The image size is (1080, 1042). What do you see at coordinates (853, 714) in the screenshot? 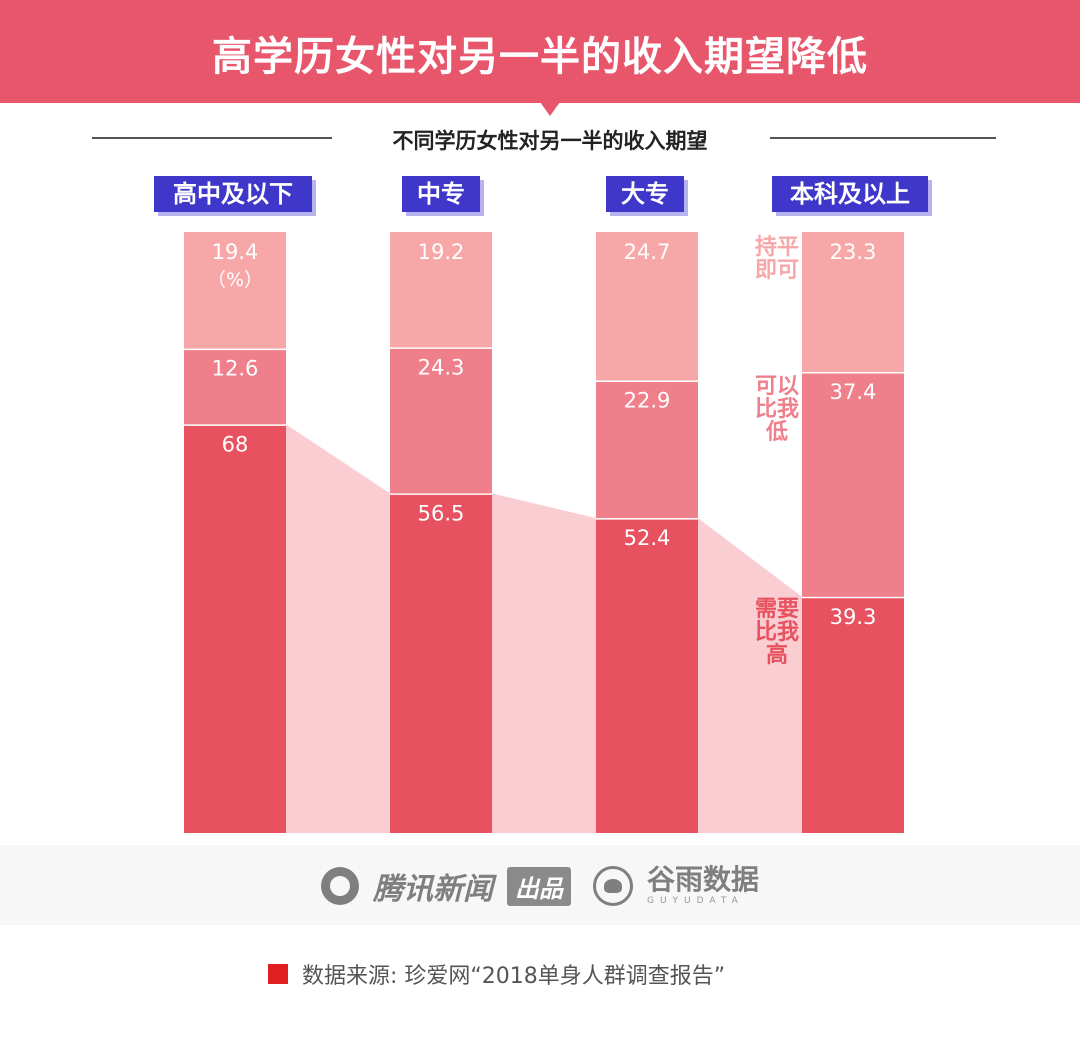
I see `bar-bachelor-higher` at bounding box center [853, 714].